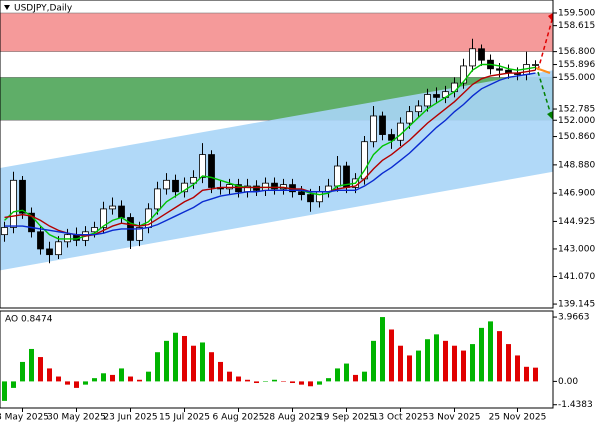 The height and width of the screenshot is (425, 596). Describe the element at coordinates (576, 65) in the screenshot. I see `y-tick-label: 155.896` at that location.